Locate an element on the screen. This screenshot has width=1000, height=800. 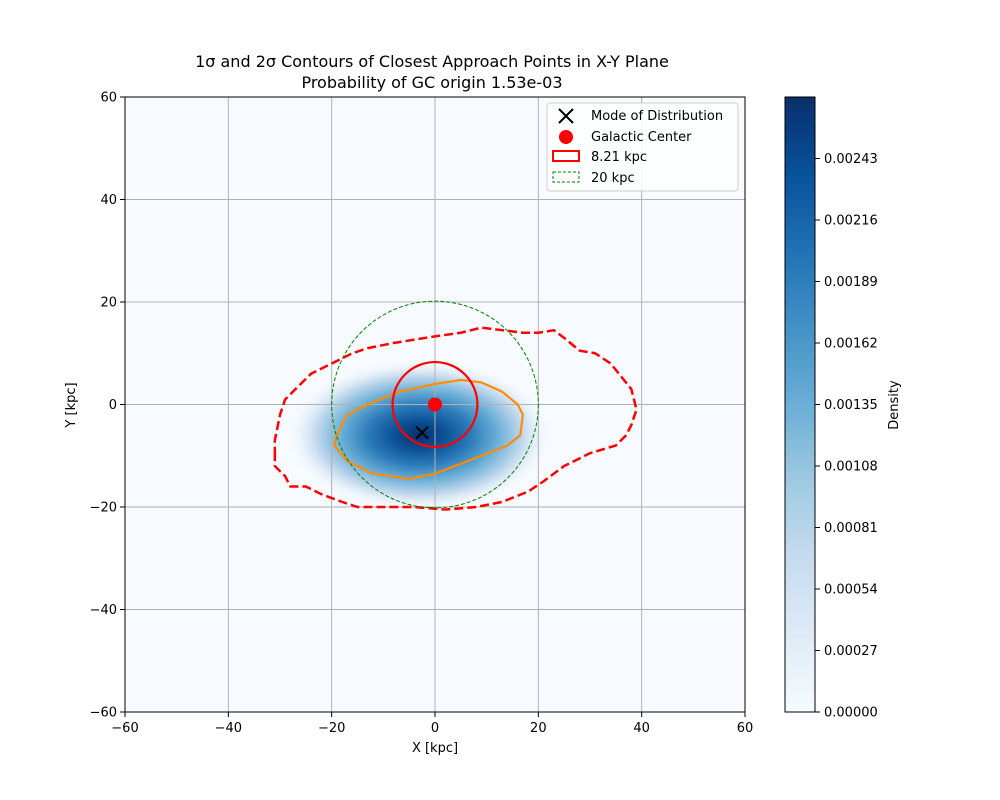
colorbar-tick-label-1: 0.00027 is located at coordinates (851, 651).